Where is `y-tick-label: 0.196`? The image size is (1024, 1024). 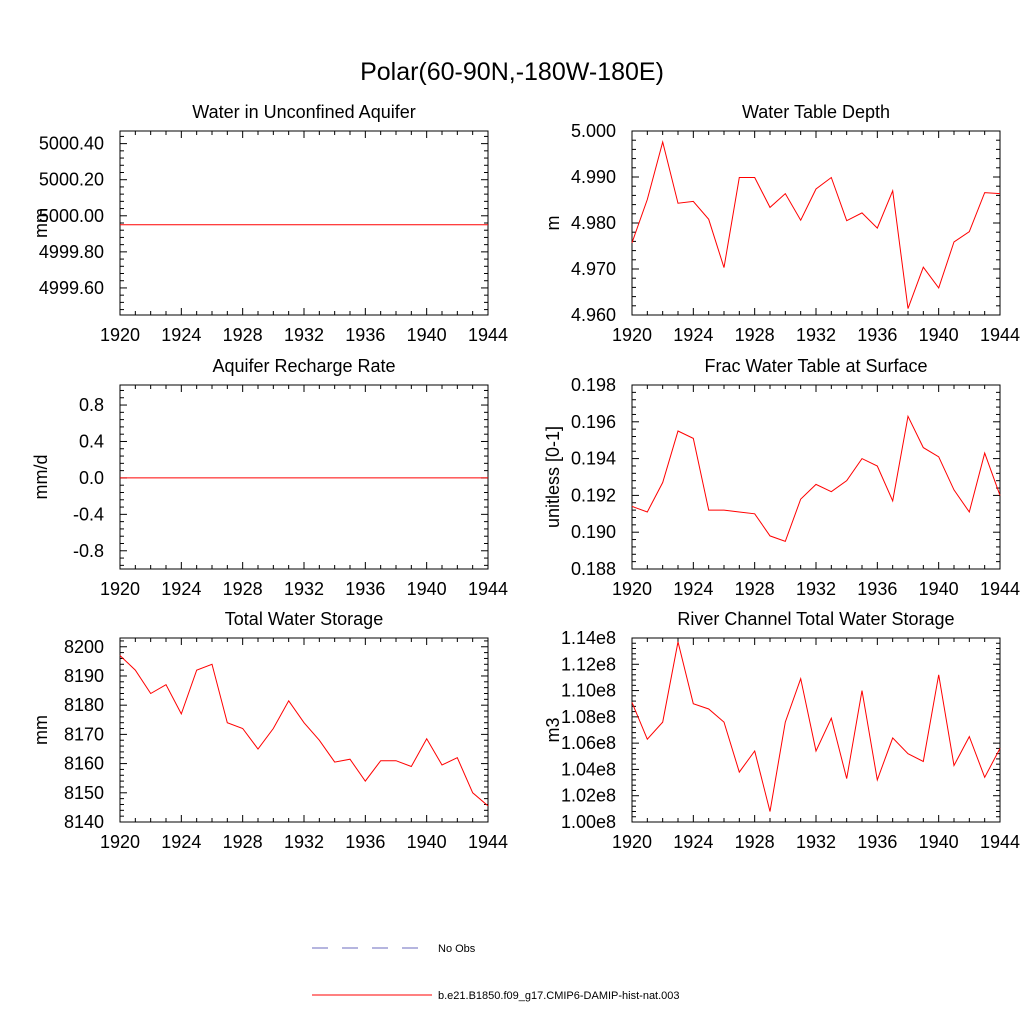 y-tick-label: 0.196 is located at coordinates (593, 422).